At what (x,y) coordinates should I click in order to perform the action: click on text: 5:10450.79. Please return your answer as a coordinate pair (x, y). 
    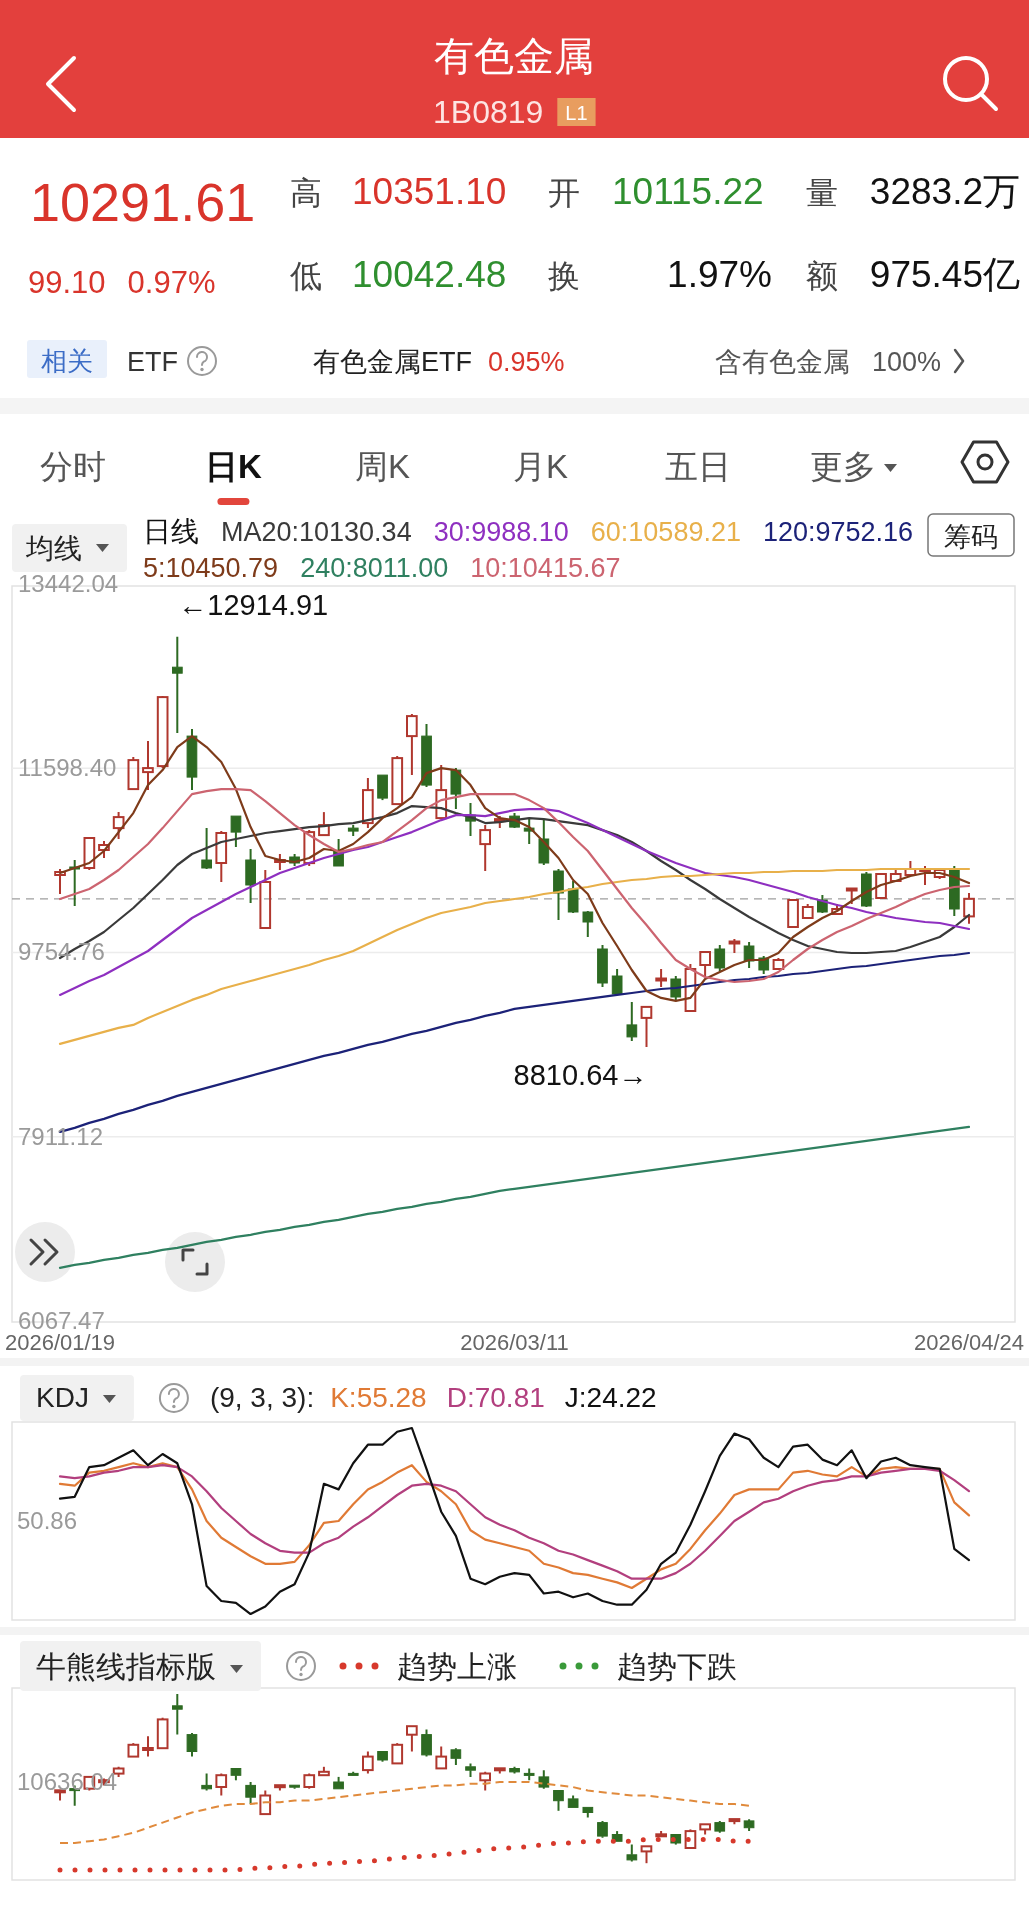
    Looking at the image, I should click on (211, 568).